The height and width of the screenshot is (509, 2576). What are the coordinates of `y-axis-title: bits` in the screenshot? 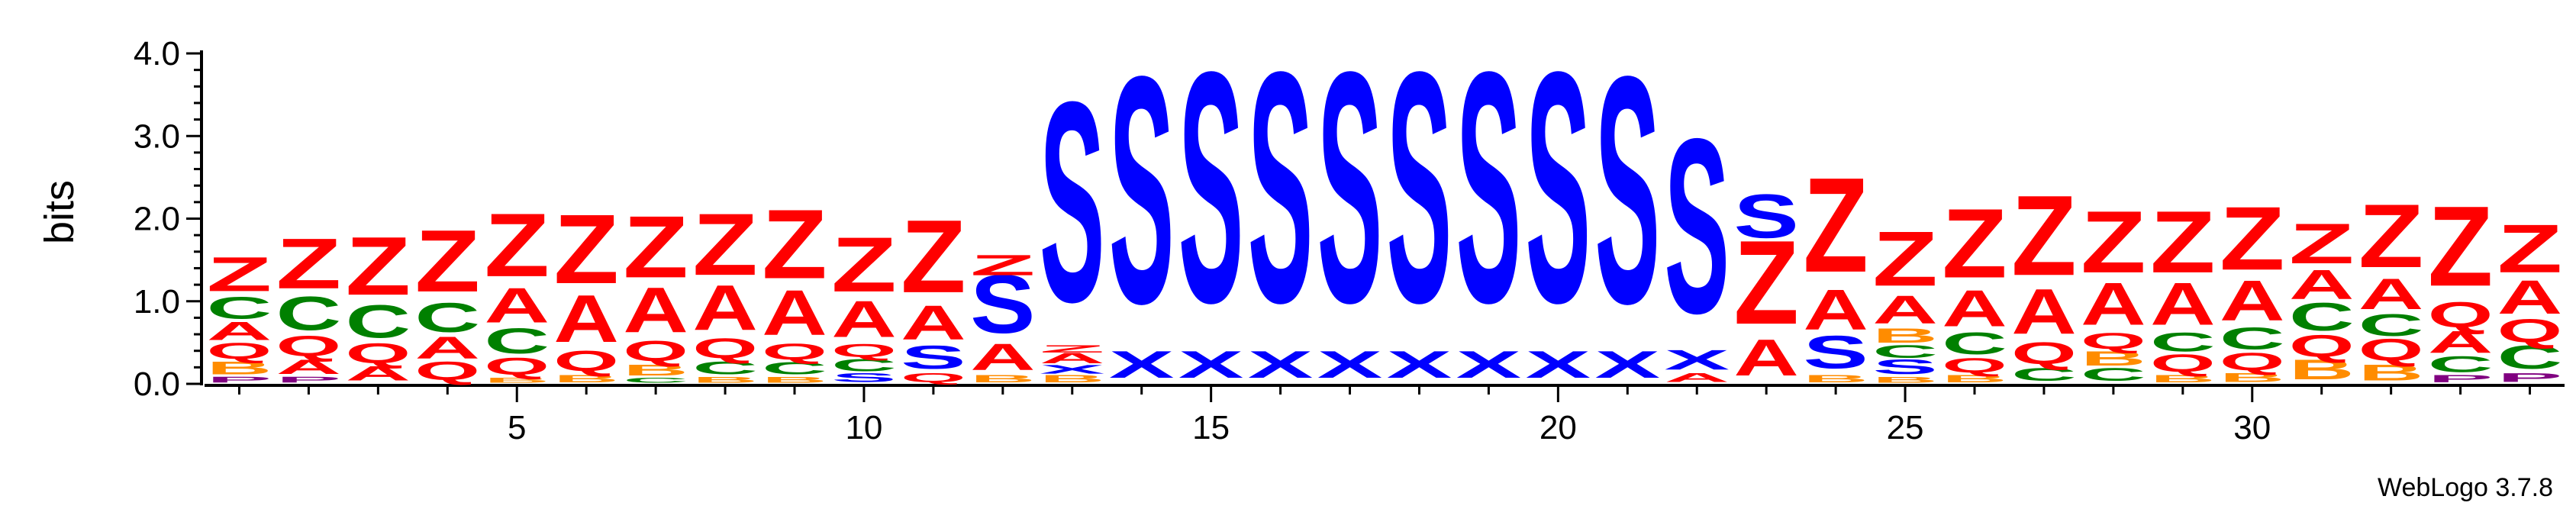 It's located at (60, 212).